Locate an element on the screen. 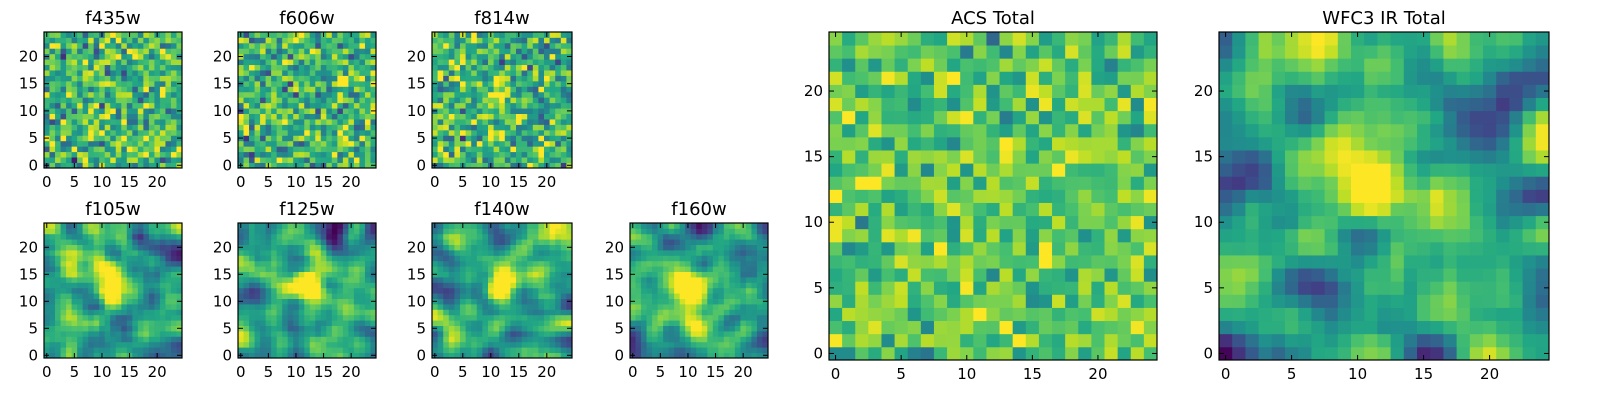 This screenshot has height=400, width=1600. y-tick-label: 10 is located at coordinates (28, 301).